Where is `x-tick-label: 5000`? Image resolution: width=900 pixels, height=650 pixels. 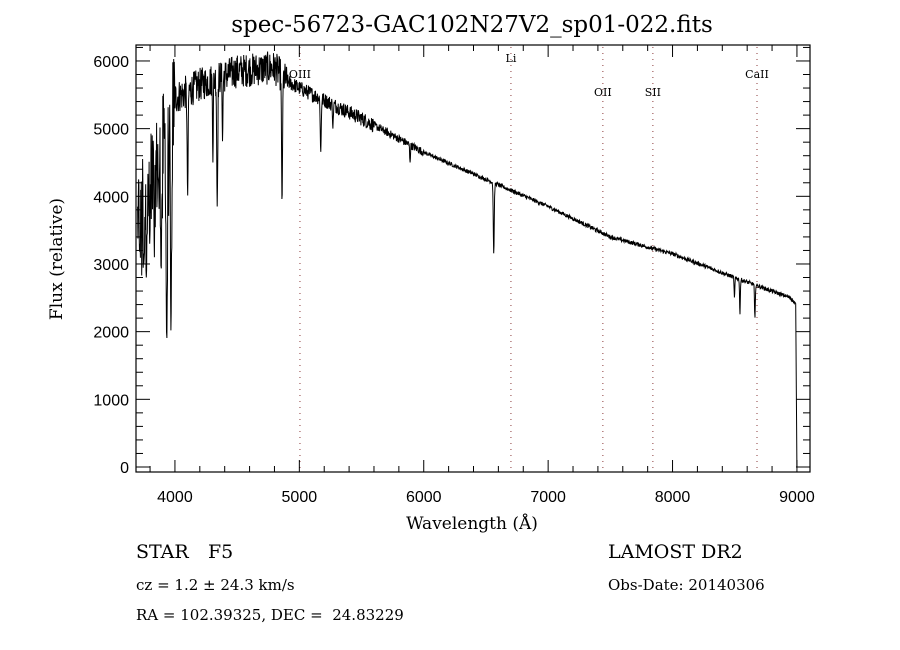
x-tick-label: 5000 is located at coordinates (300, 497).